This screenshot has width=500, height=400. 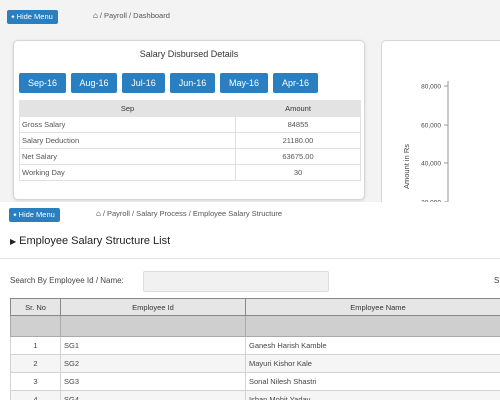 I want to click on section-title-text: Employee Salary Structure List, so click(x=95, y=241).